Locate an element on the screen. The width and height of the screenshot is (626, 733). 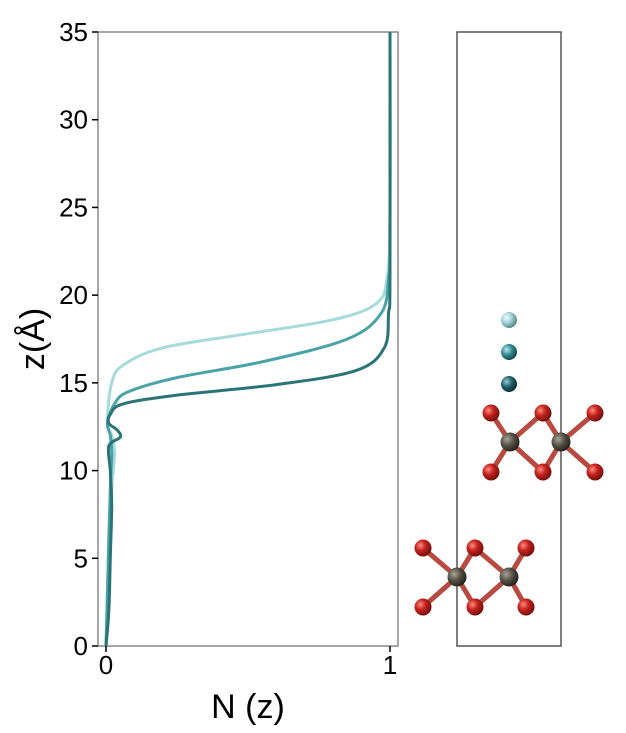
y-tick-label: 30 is located at coordinates (73, 120).